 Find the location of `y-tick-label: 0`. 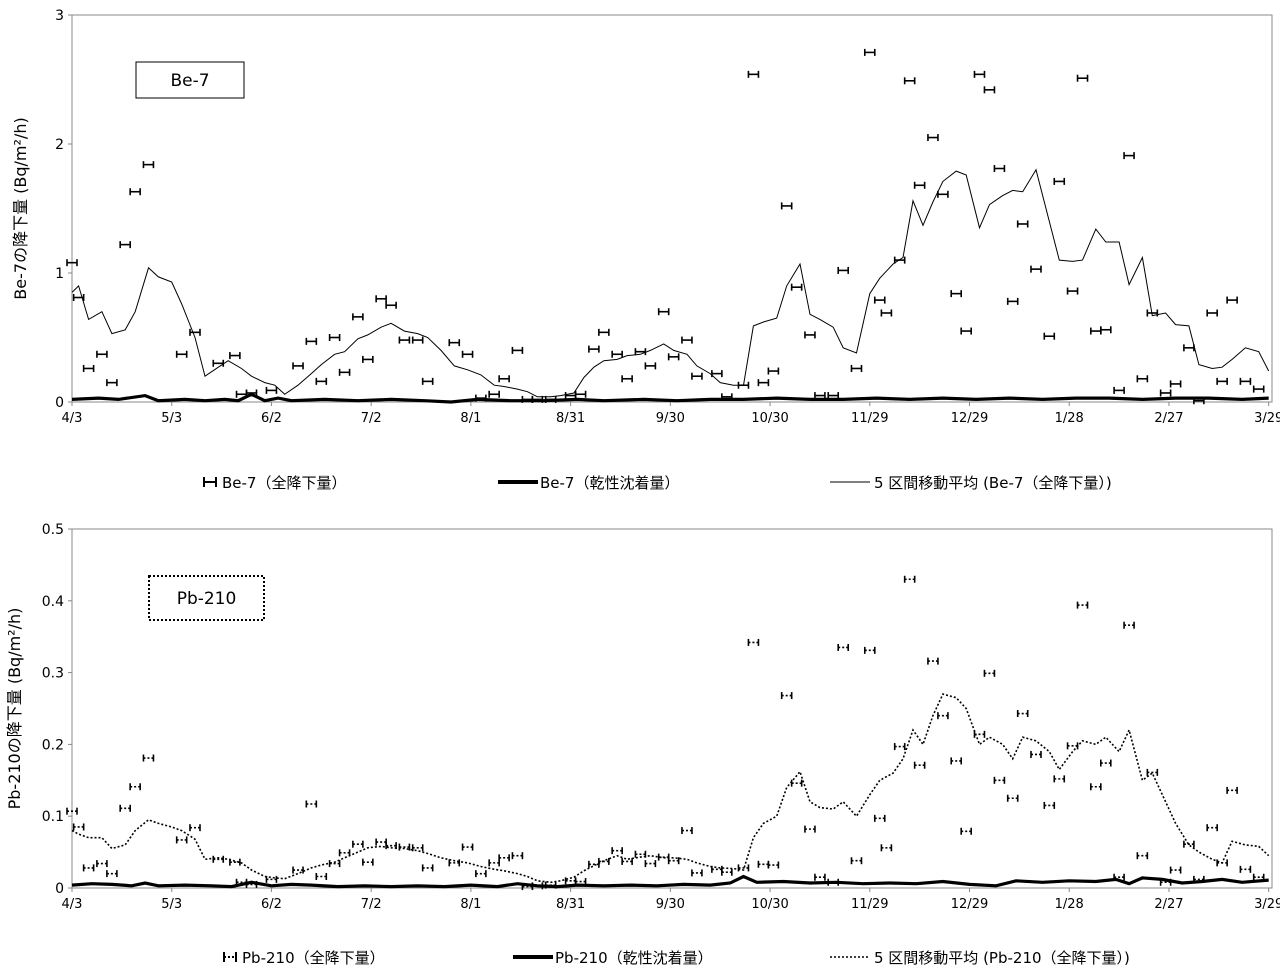

y-tick-label: 0 is located at coordinates (59, 889).